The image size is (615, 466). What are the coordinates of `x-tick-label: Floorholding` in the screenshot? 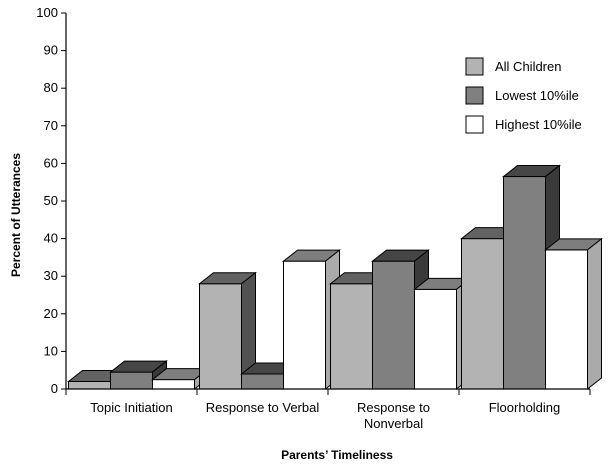 It's located at (525, 407).